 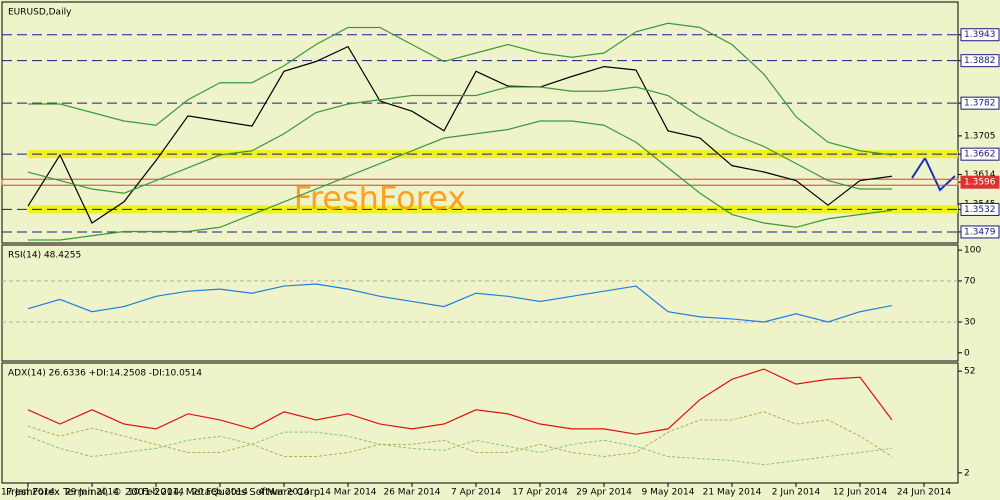 What do you see at coordinates (980, 175) in the screenshot?
I see `y-tick-label: 1.3614` at bounding box center [980, 175].